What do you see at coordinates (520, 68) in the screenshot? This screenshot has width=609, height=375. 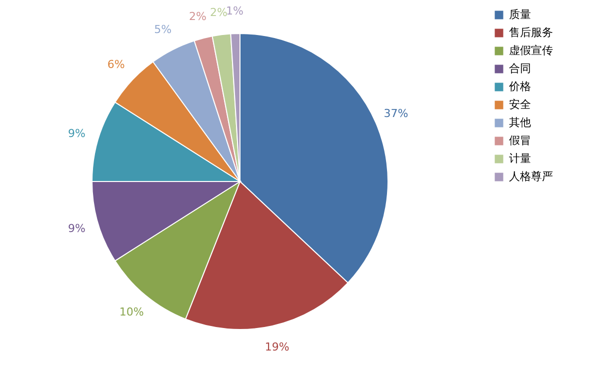 I see `legend-label: 合同` at bounding box center [520, 68].